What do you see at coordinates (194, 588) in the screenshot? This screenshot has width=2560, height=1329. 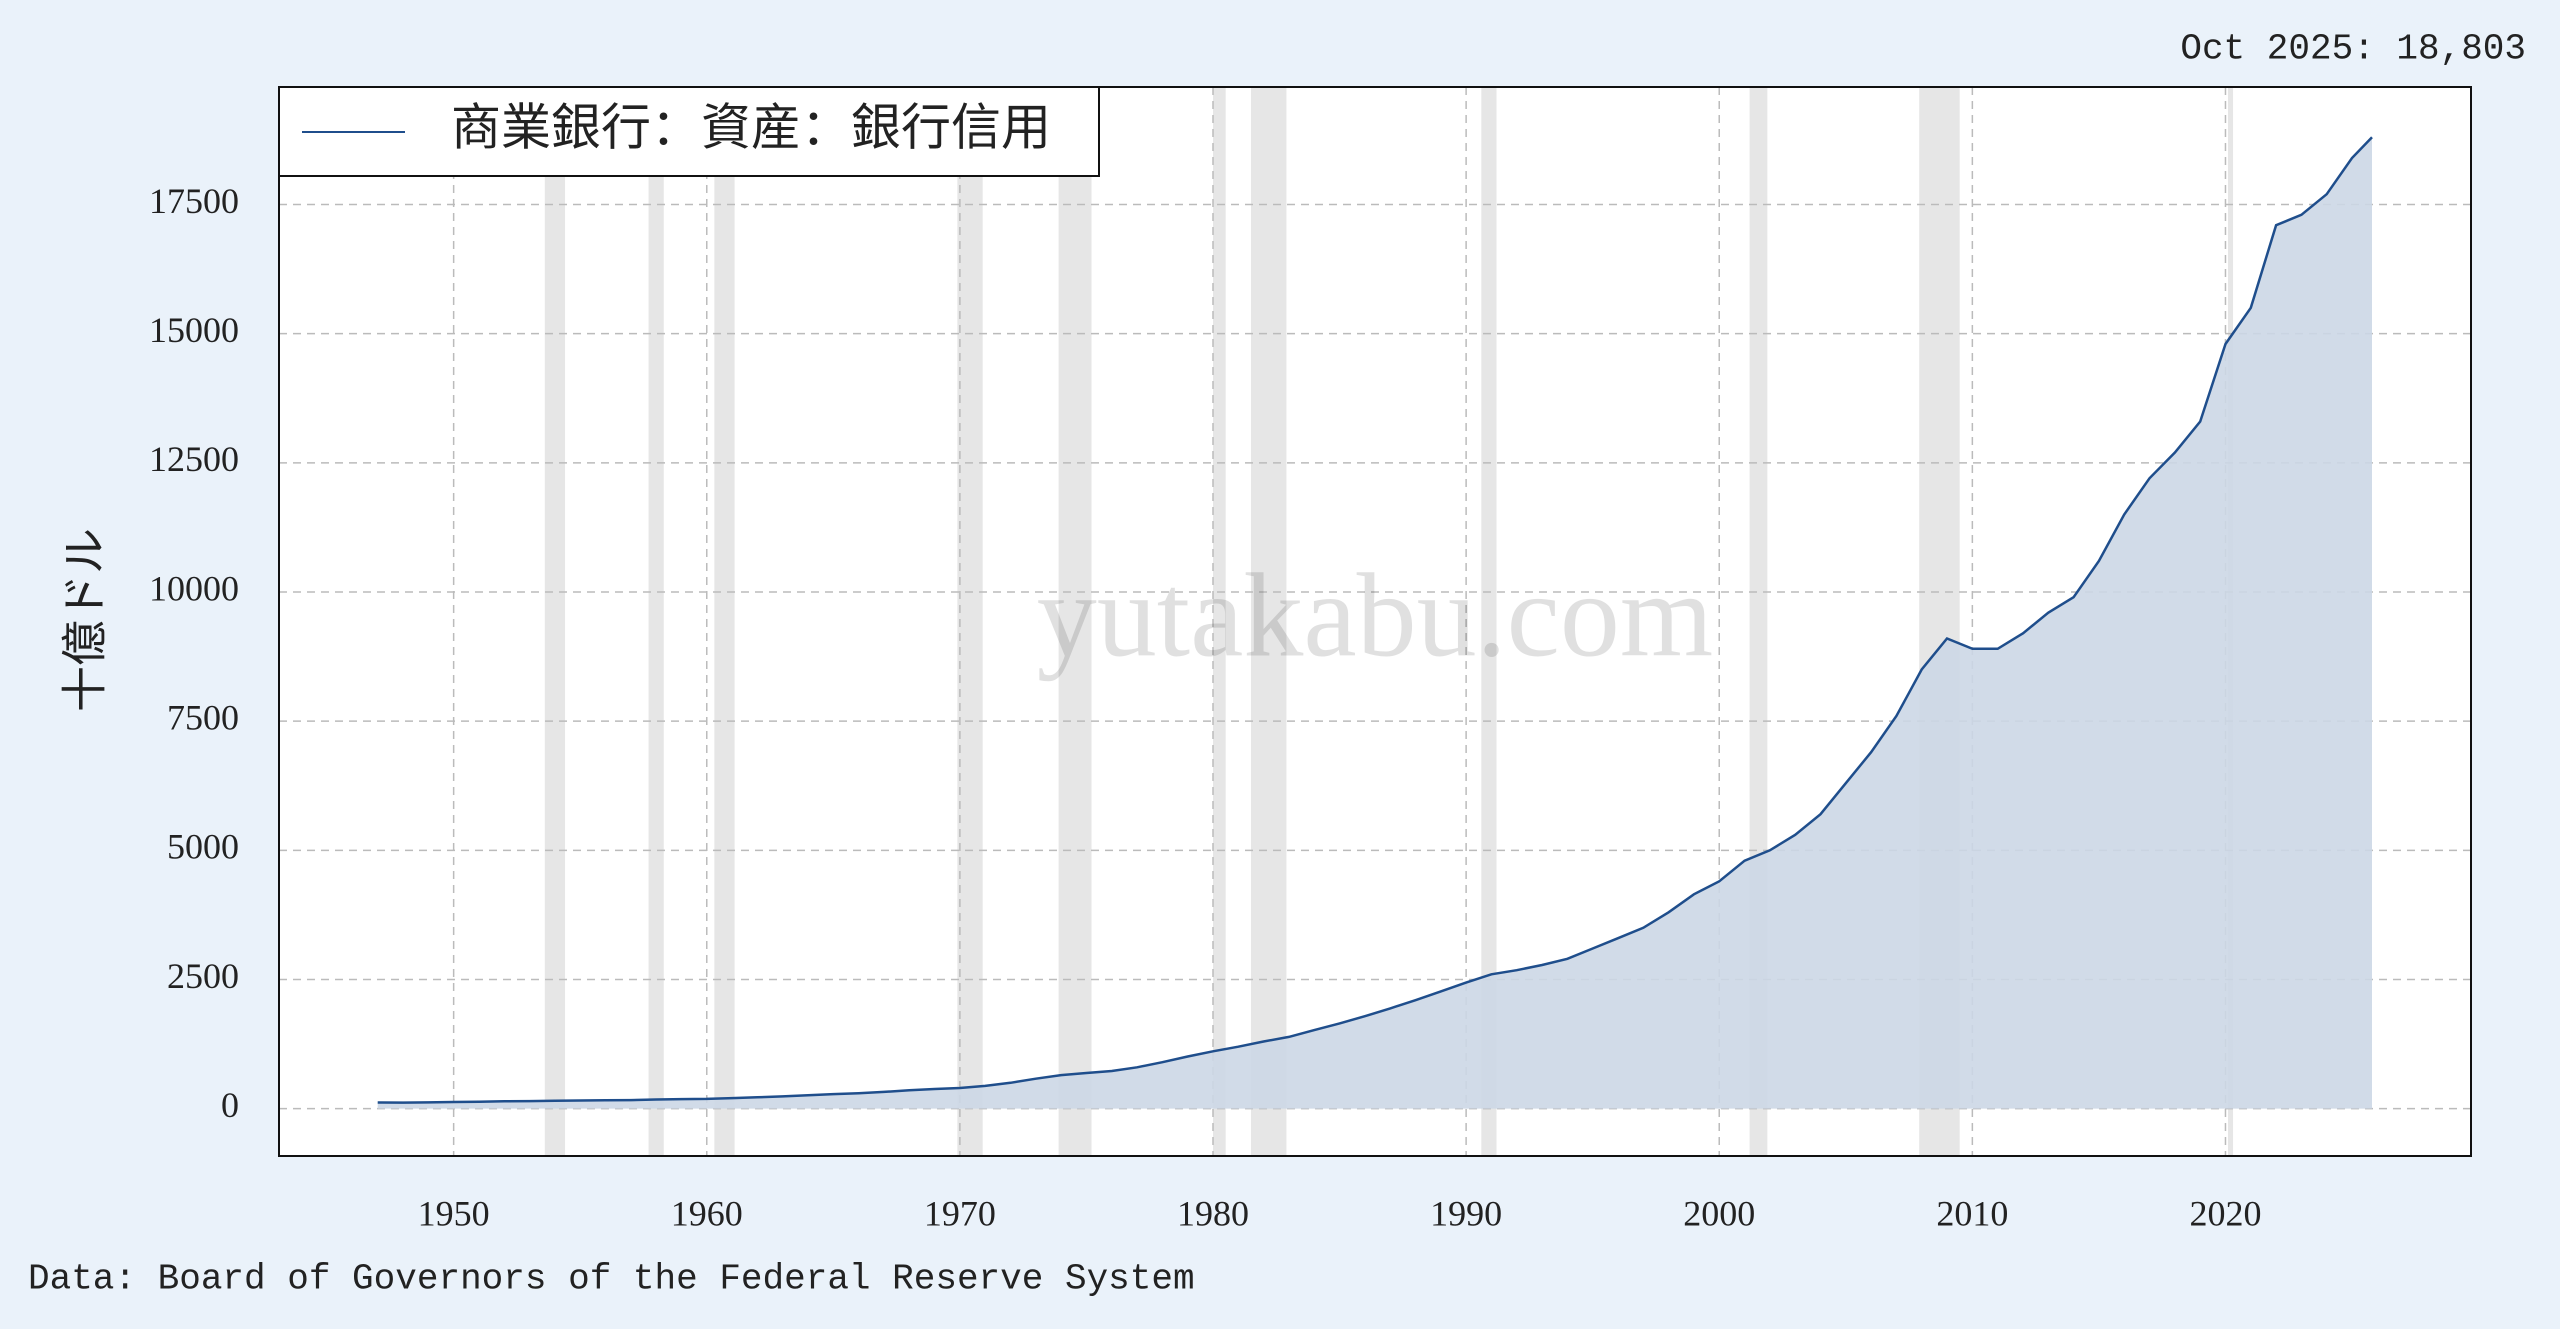 I see `y-tick-label: 10000` at bounding box center [194, 588].